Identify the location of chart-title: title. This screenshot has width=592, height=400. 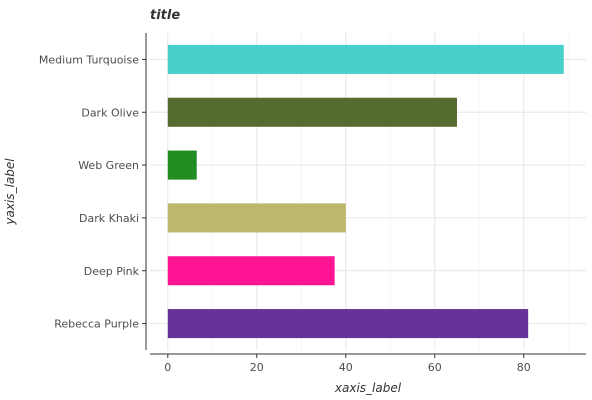
(165, 15).